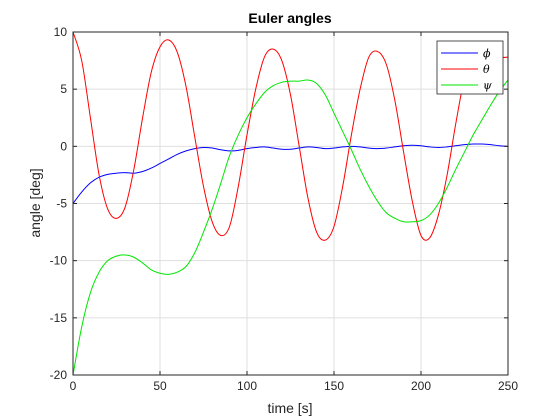 This screenshot has width=560, height=420. Describe the element at coordinates (487, 53) in the screenshot. I see `legend-entry-phi: ϕ` at that location.